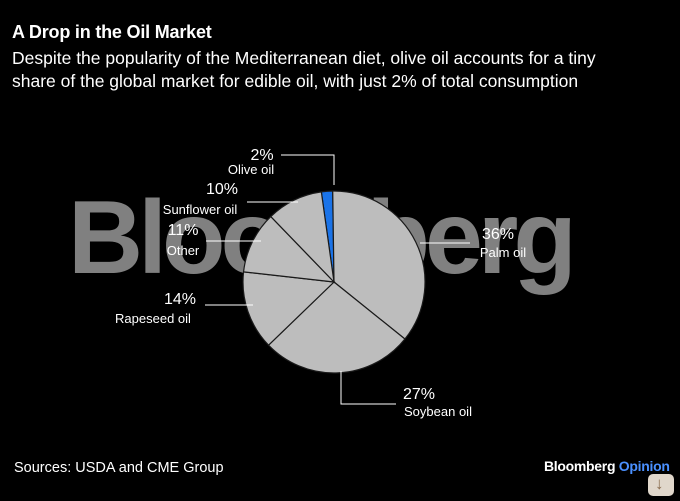 The height and width of the screenshot is (501, 680). I want to click on slice-percent-label: 11%, so click(183, 230).